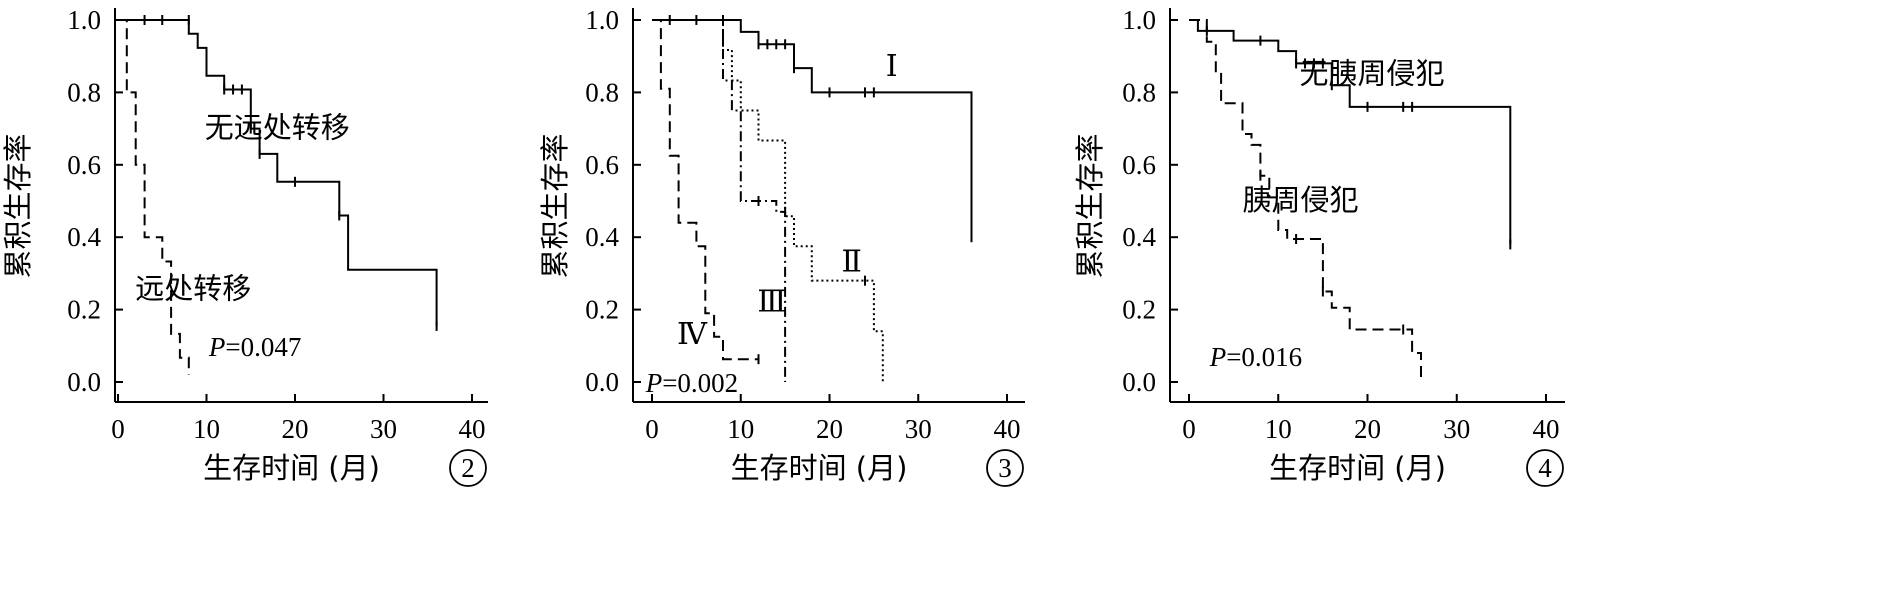 This screenshot has width=1890, height=591. I want to click on curve-annotation: 远处转移, so click(193, 289).